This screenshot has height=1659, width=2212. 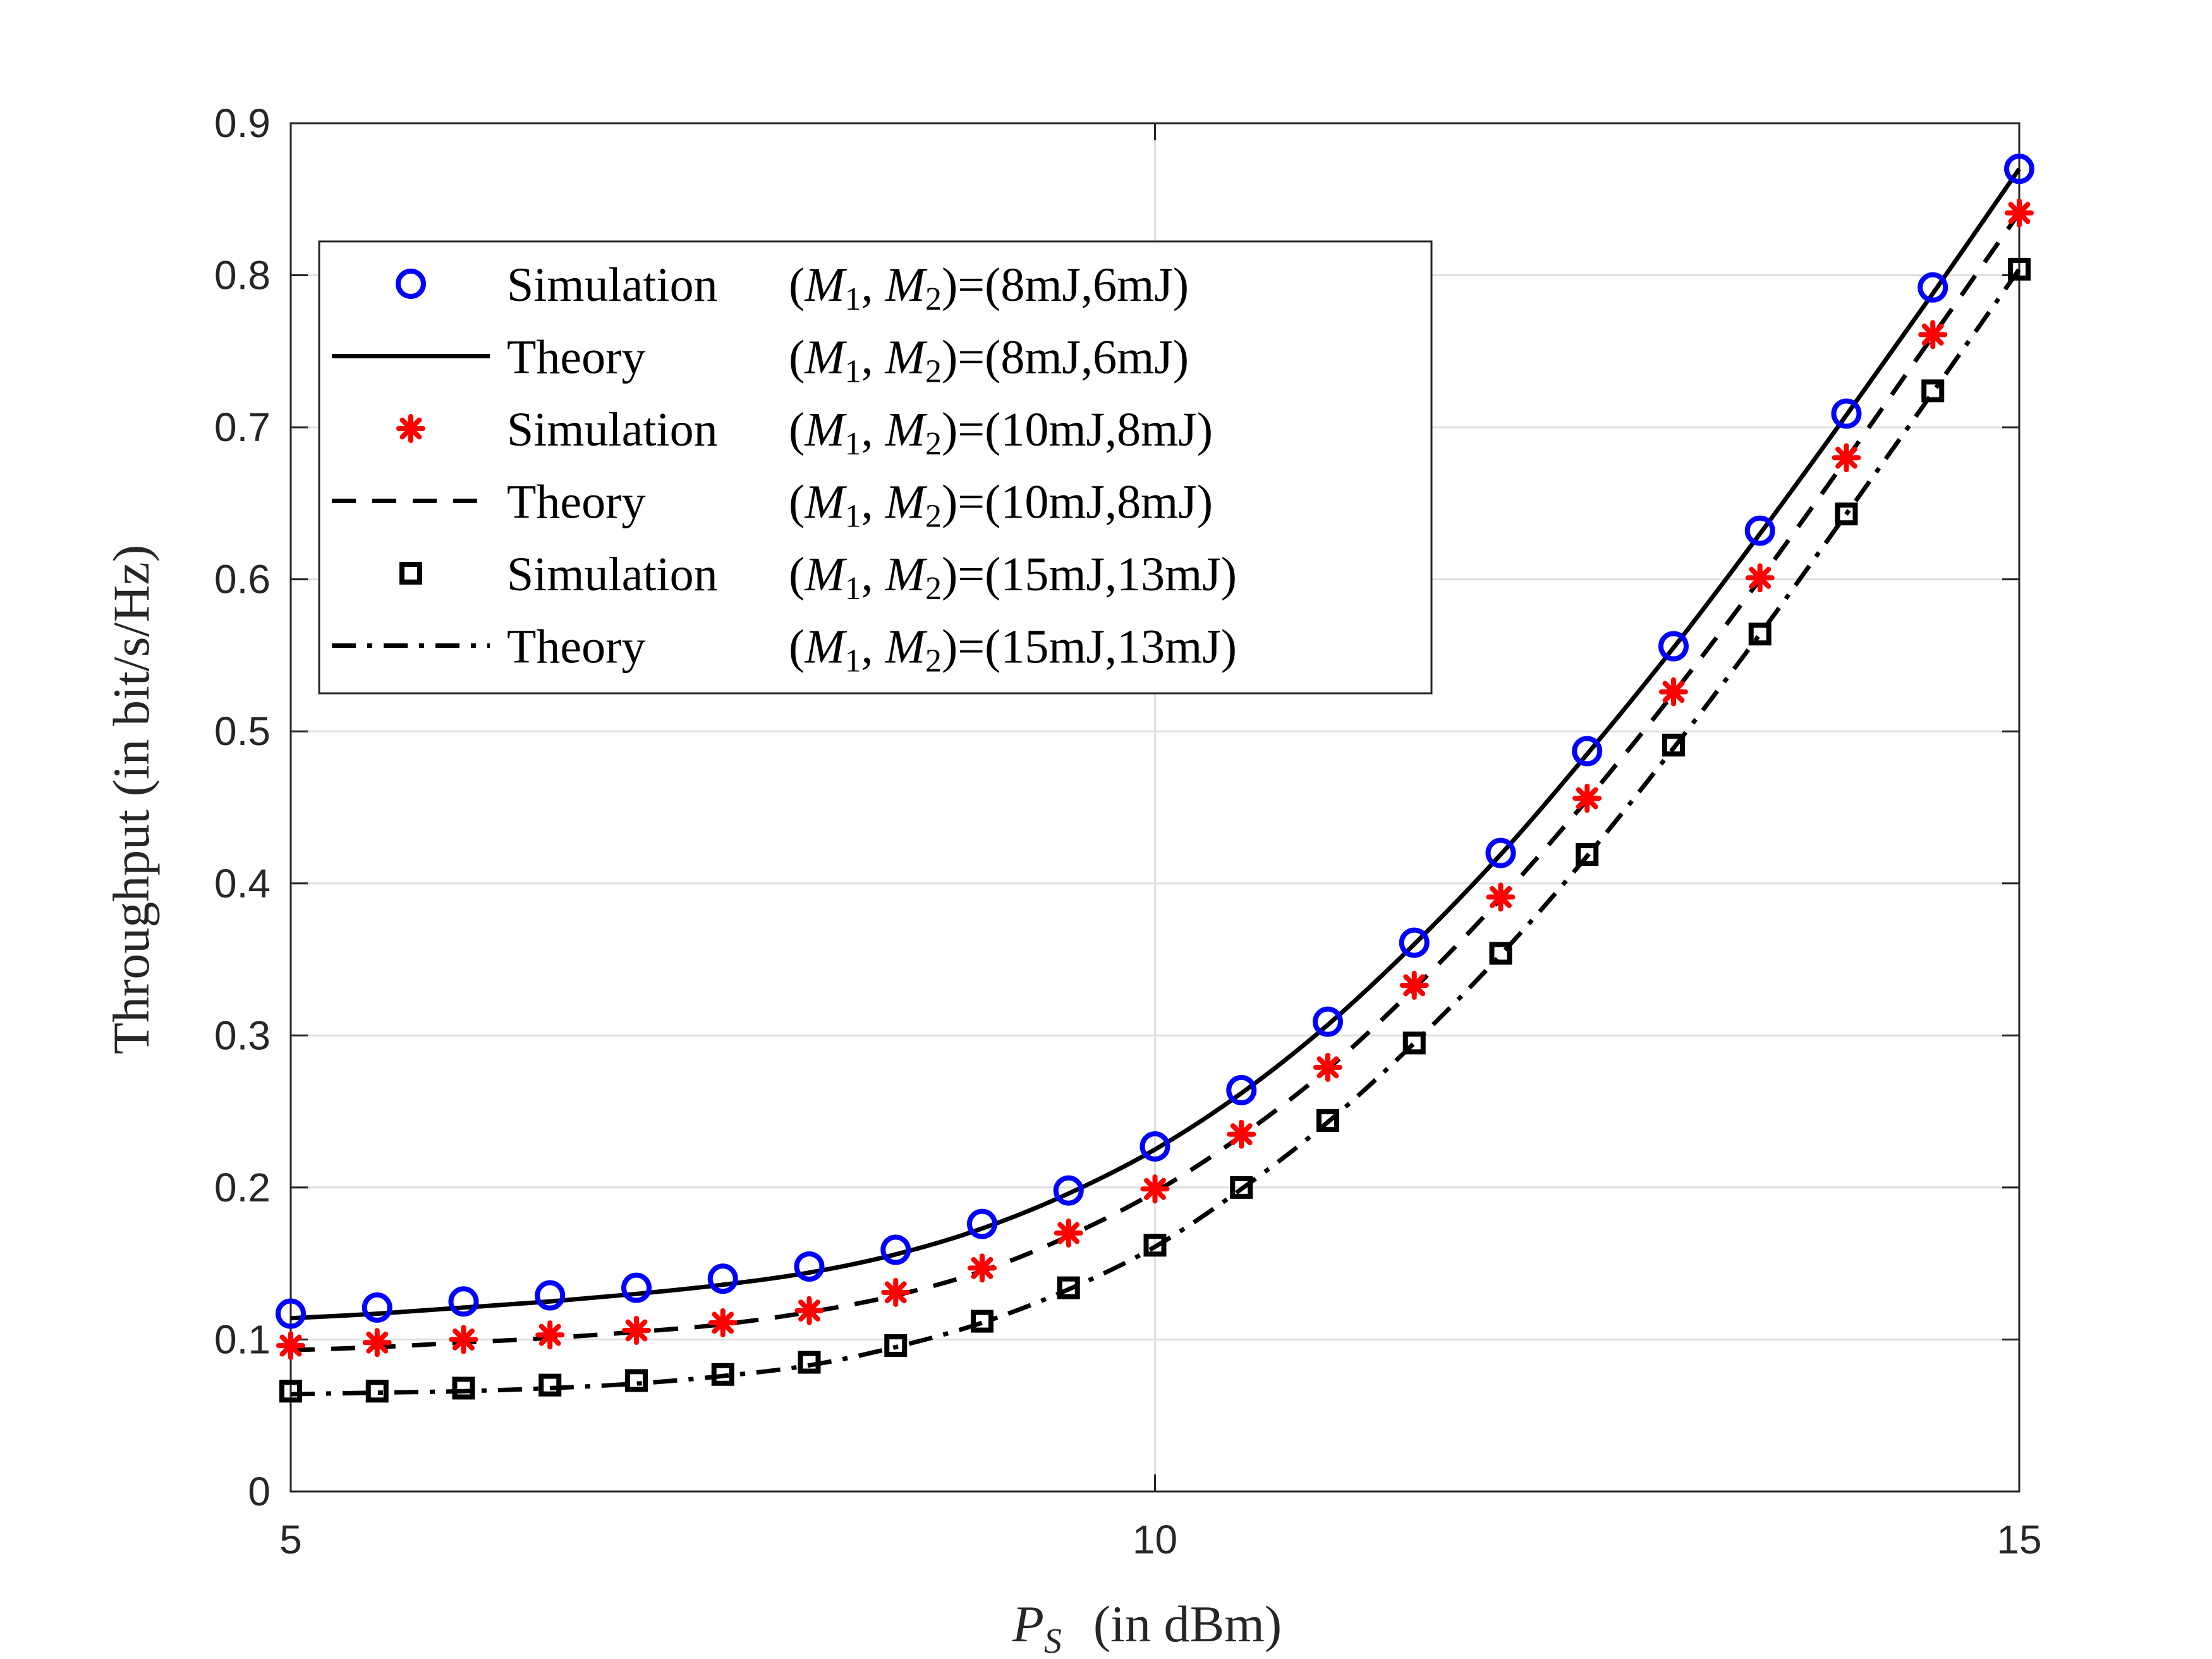 I want to click on legend-label: (M1, M2)=(8mJ,6mJ), so click(x=989, y=361).